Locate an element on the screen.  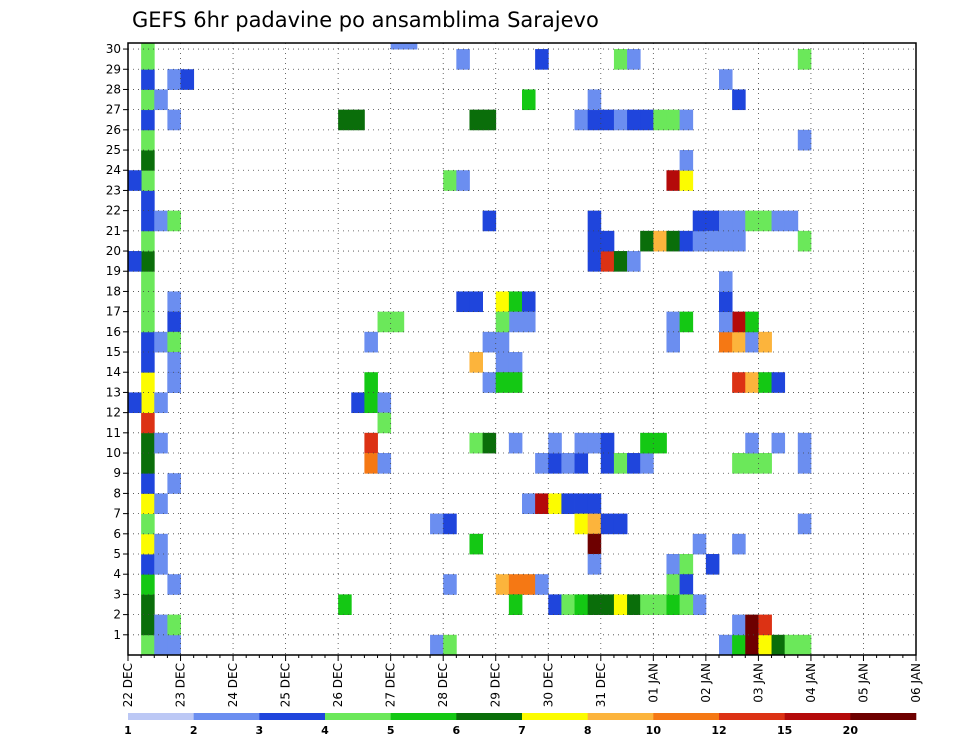
legend-label: 12 is located at coordinates (718, 730).